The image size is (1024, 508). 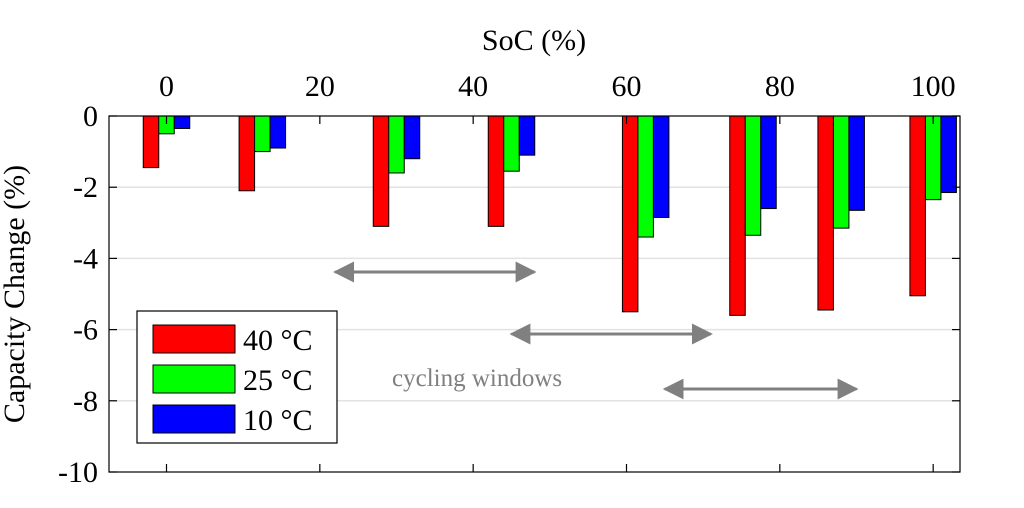 What do you see at coordinates (534, 40) in the screenshot?
I see `x-axis-title: SoC (%)` at bounding box center [534, 40].